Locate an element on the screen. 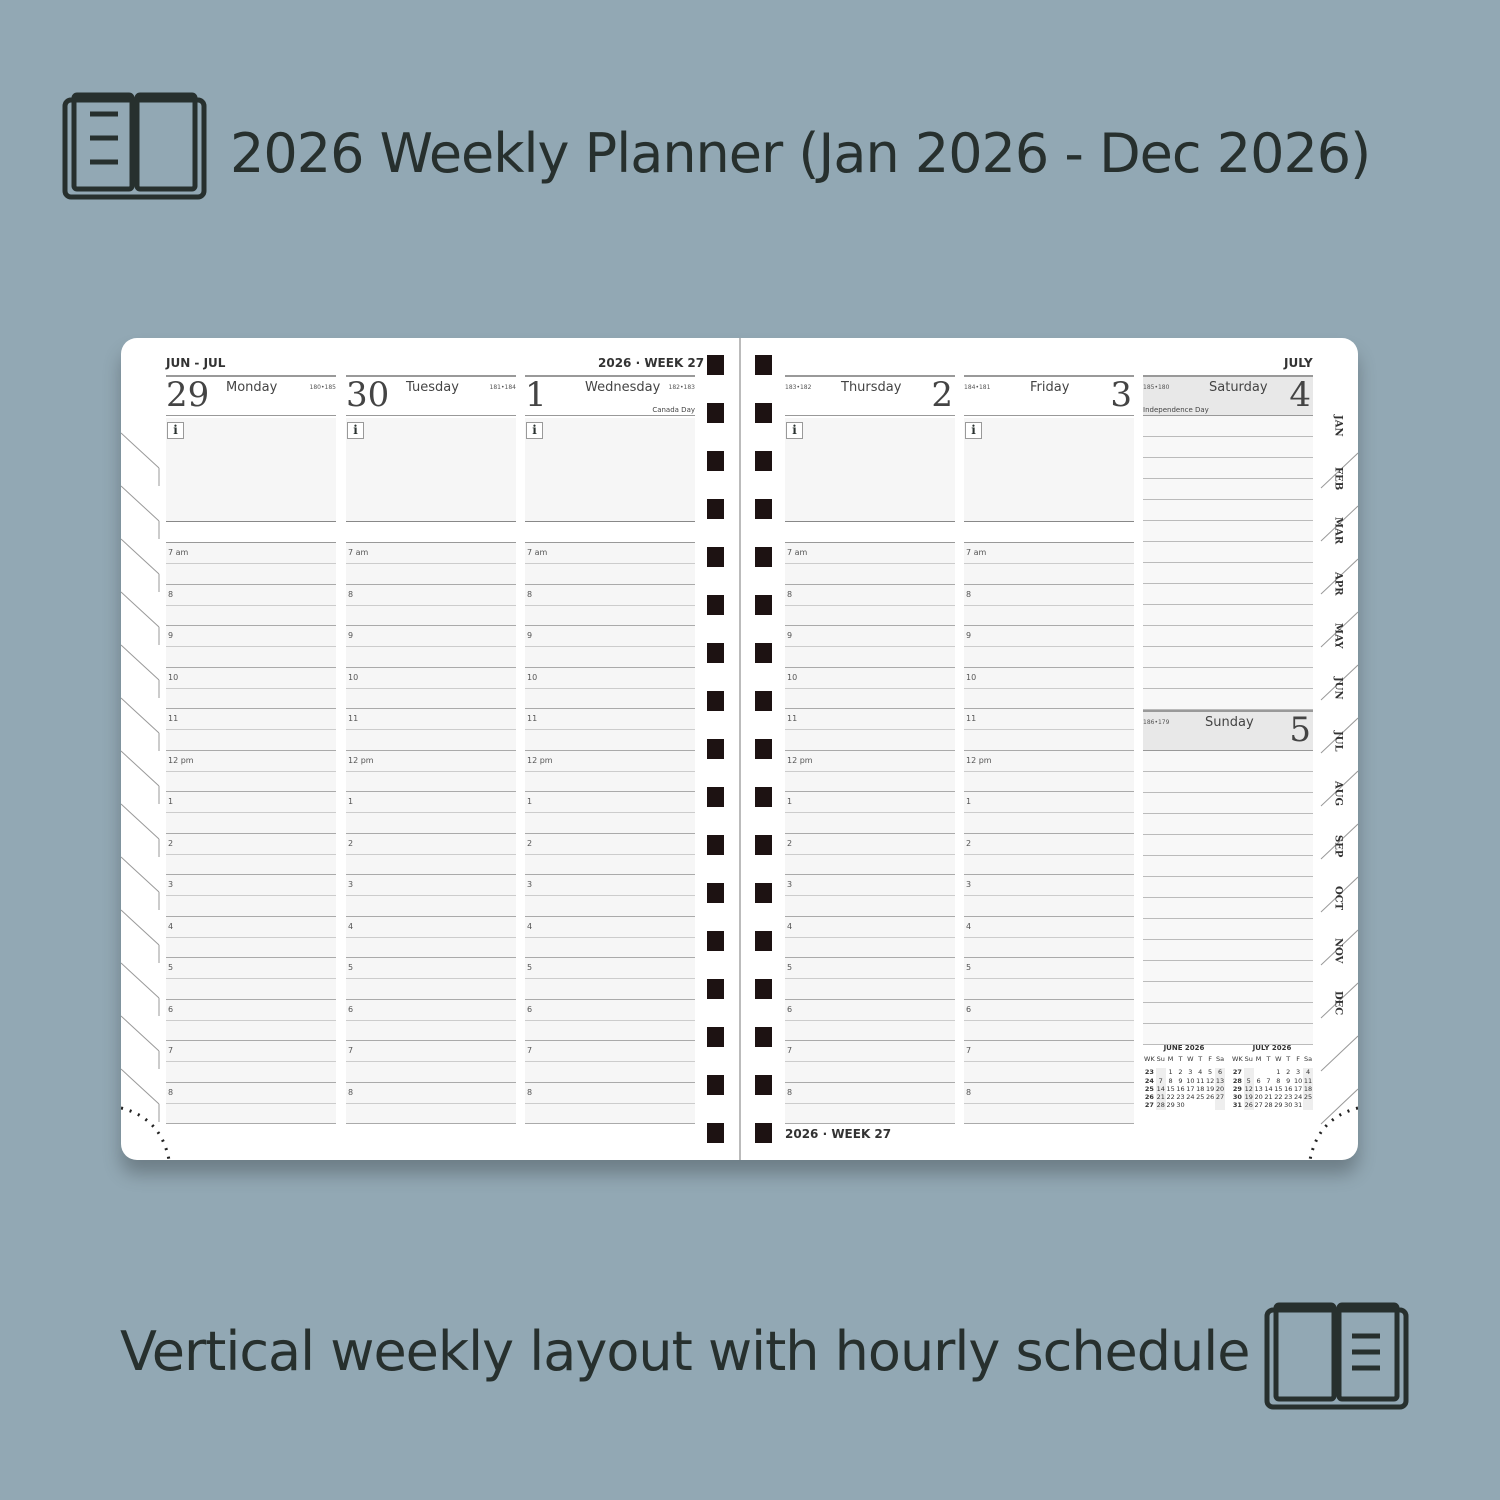  month-tab-dec: DEC is located at coordinates (1338, 1003).